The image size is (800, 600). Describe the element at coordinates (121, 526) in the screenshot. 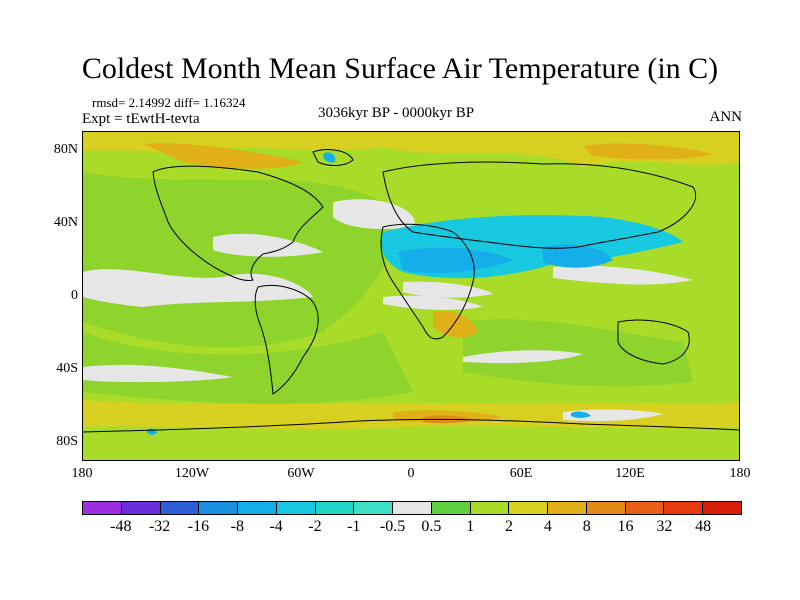

I see `colorbar-label: -48` at that location.